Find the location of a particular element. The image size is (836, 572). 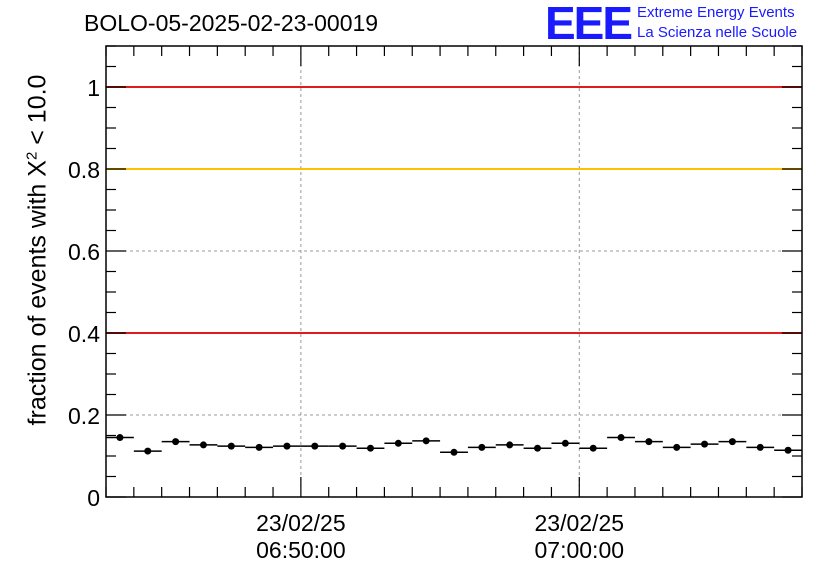

y-tick-label: 0.6 is located at coordinates (84, 252).